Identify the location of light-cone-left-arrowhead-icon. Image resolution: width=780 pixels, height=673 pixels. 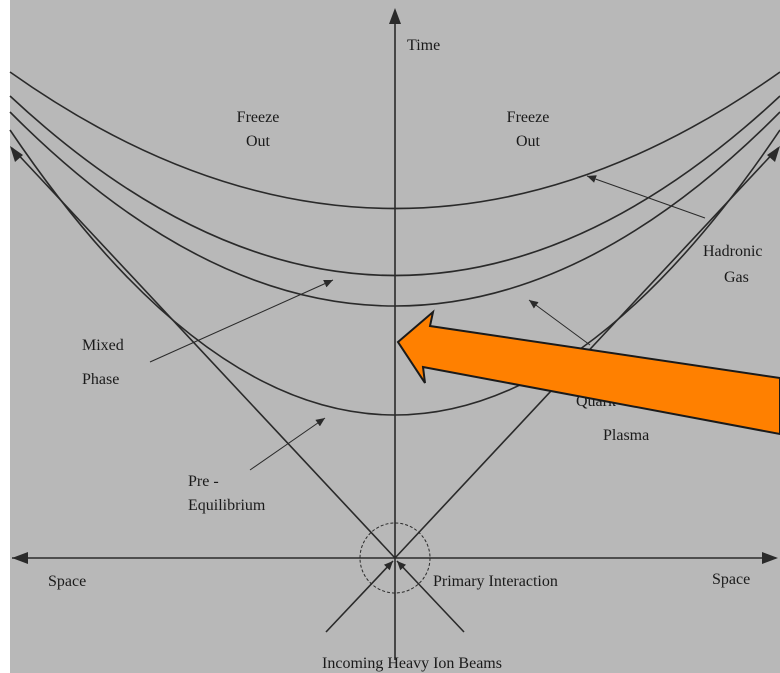
(16, 154).